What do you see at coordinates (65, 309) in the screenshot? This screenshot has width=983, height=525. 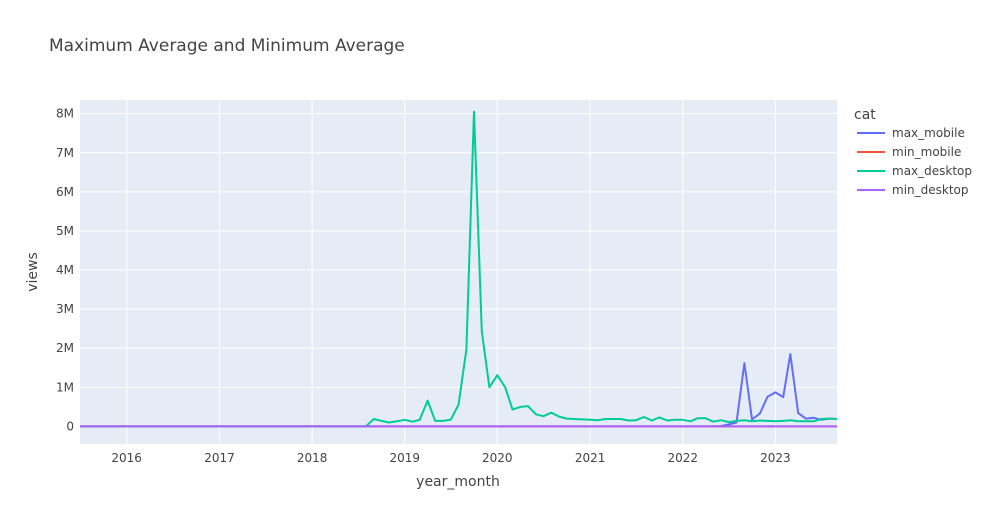 I see `y-tick-label: 3M` at bounding box center [65, 309].